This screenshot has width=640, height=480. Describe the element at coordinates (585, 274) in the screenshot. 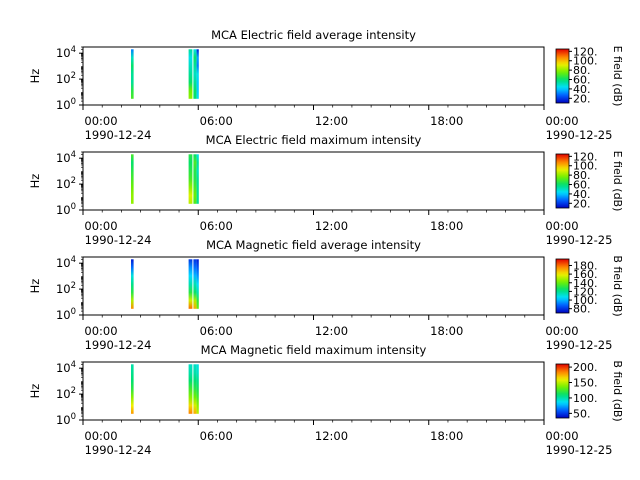

I see `colorbar-tick-label: 160.` at that location.